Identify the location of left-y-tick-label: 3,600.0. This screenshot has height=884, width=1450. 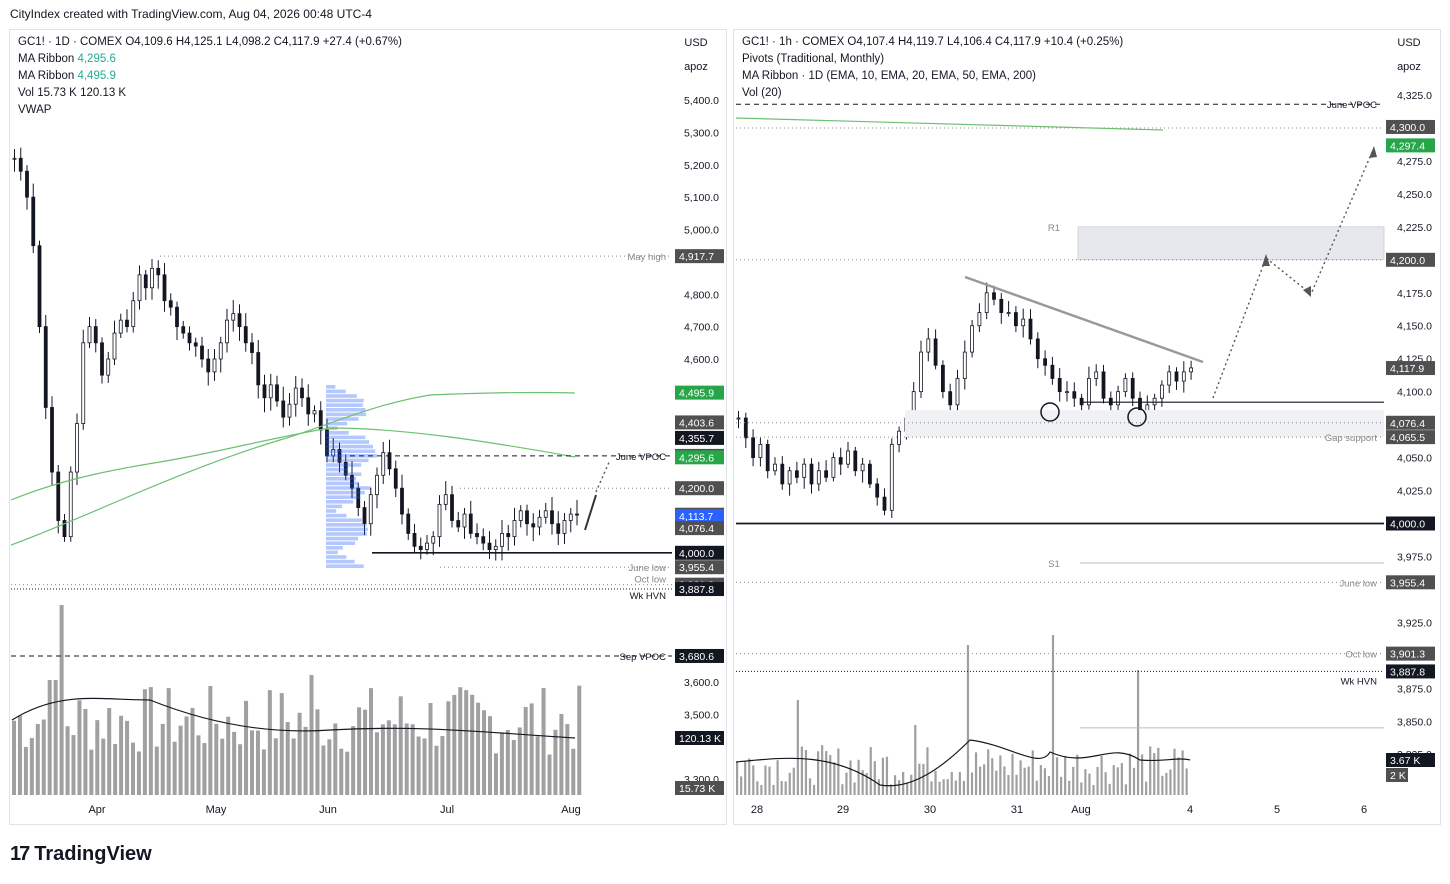
(701, 683).